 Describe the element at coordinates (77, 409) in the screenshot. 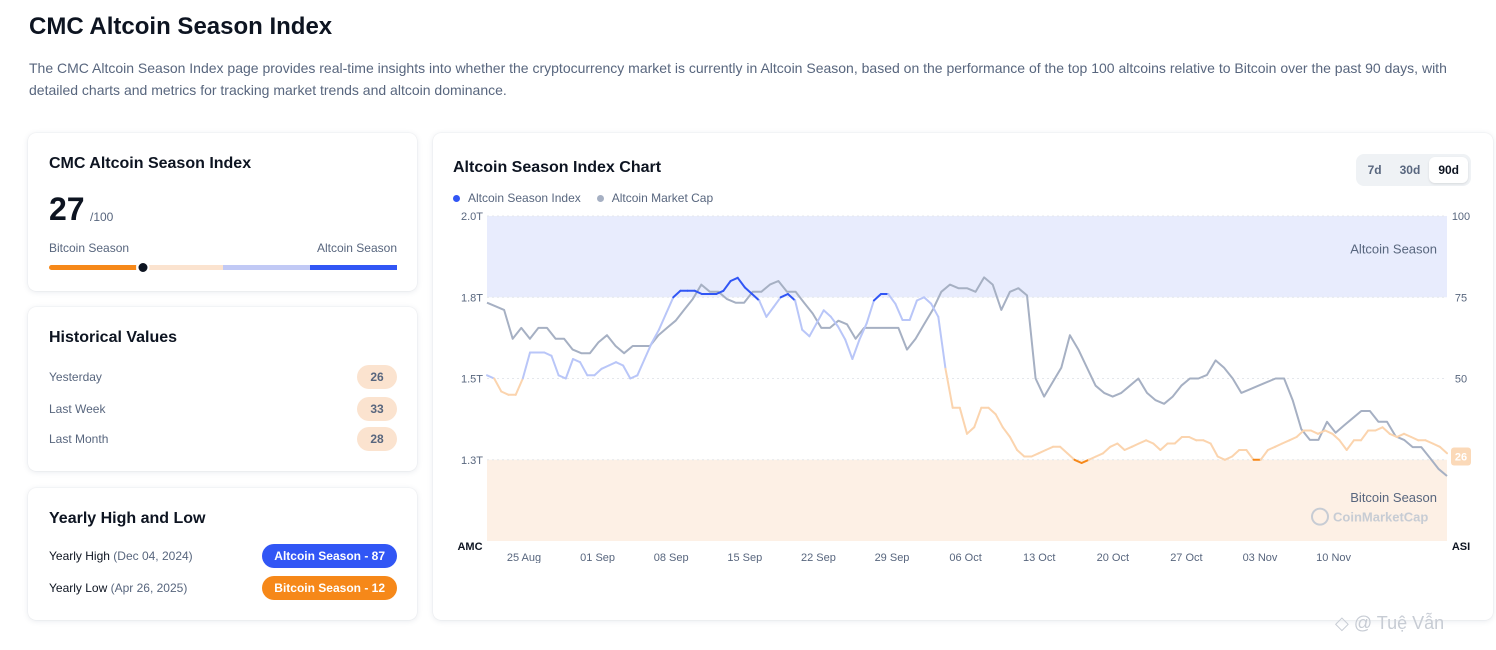

I see `historical-label: Last Week` at that location.